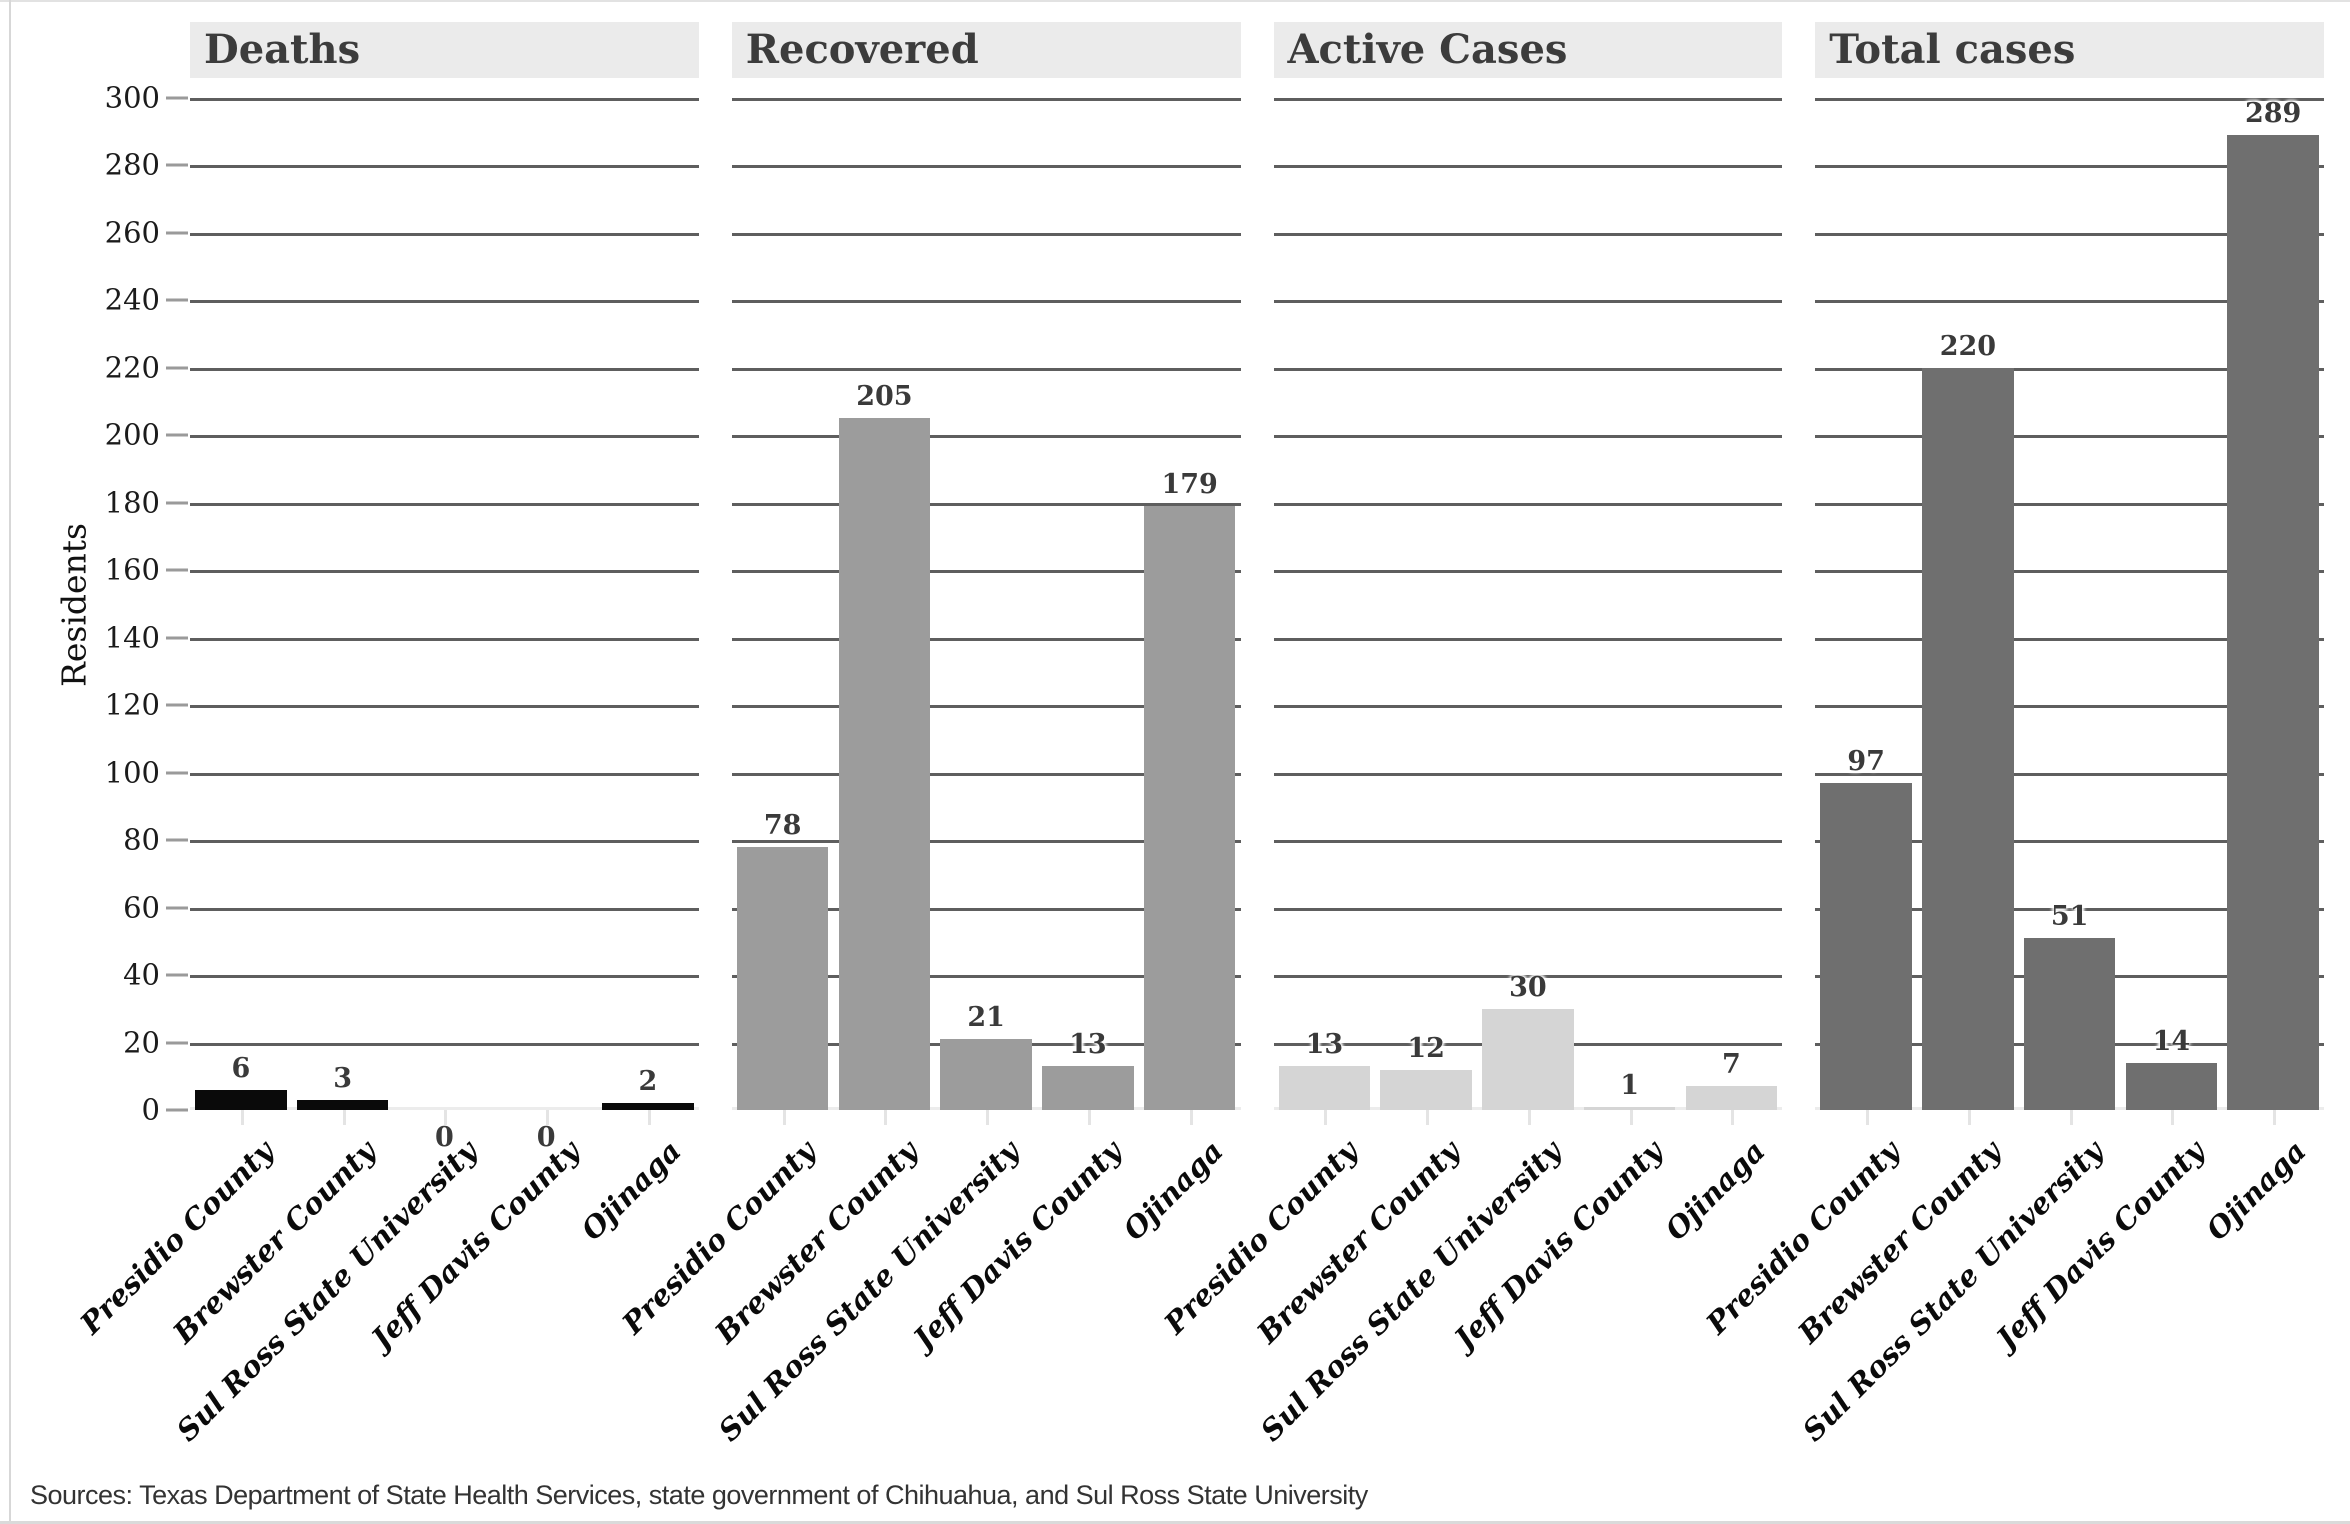 This screenshot has width=2350, height=1524. I want to click on bar-value-label: 78, so click(782, 825).